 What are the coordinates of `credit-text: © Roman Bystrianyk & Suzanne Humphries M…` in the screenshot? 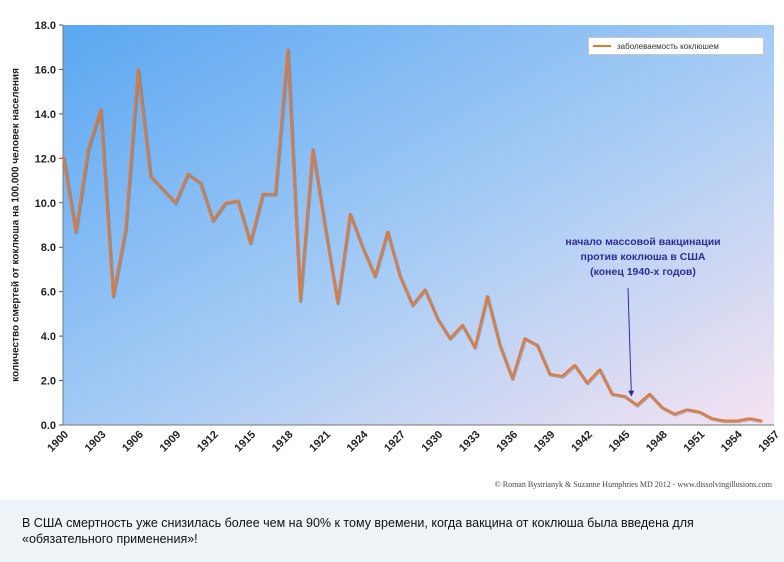 It's located at (633, 484).